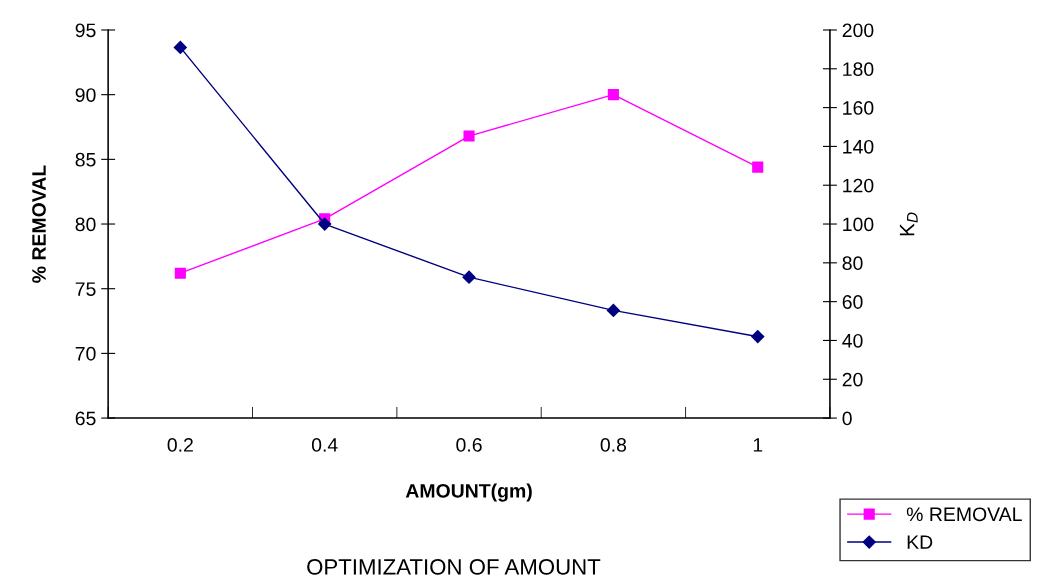 The height and width of the screenshot is (588, 1040). I want to click on text: OPTIMIZATION OF AMOUNT, so click(454, 567).